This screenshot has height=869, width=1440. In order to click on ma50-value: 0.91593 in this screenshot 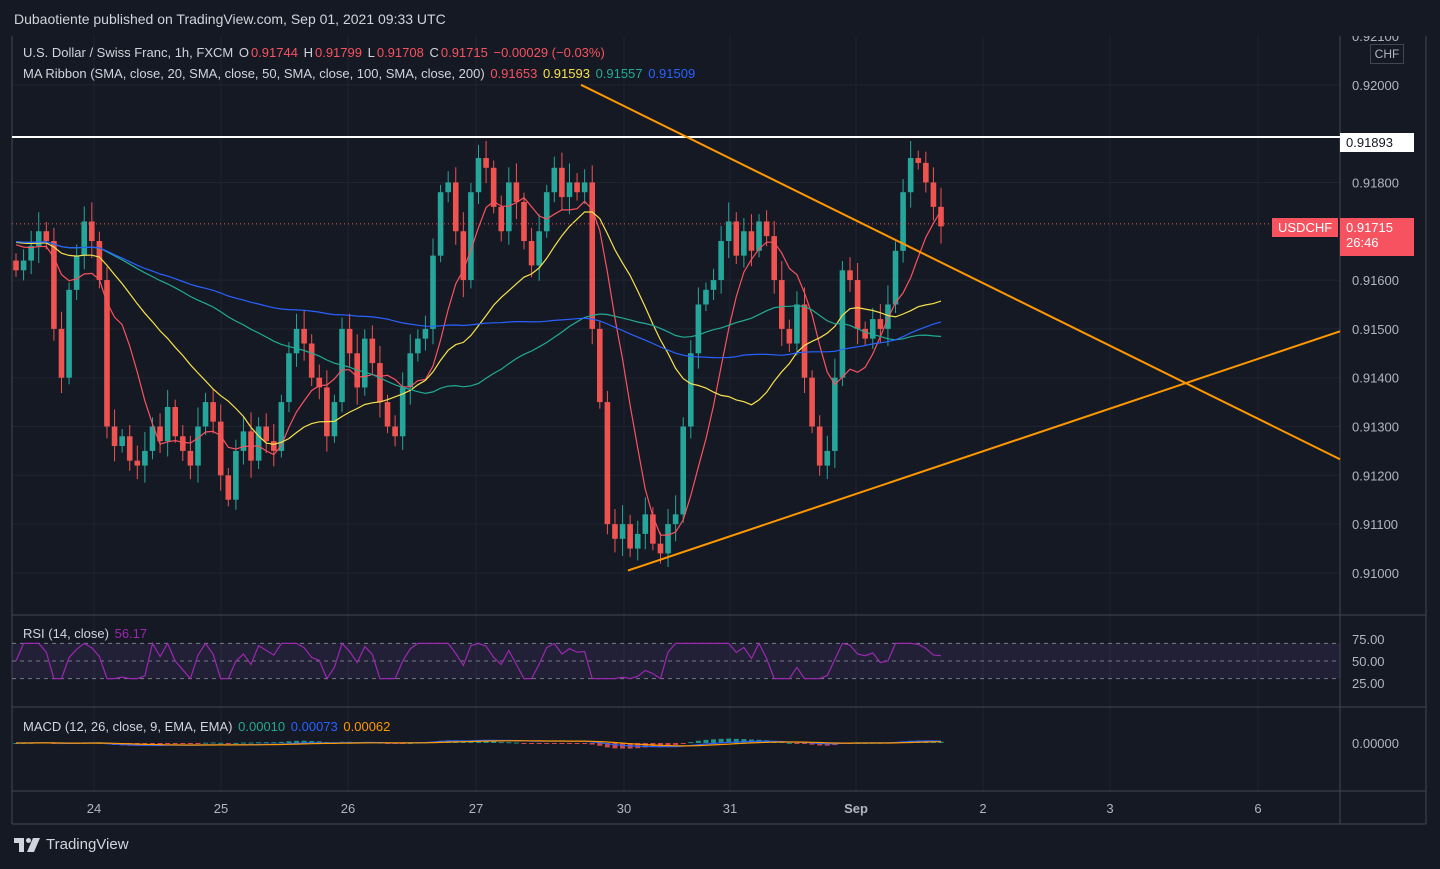, I will do `click(566, 73)`.